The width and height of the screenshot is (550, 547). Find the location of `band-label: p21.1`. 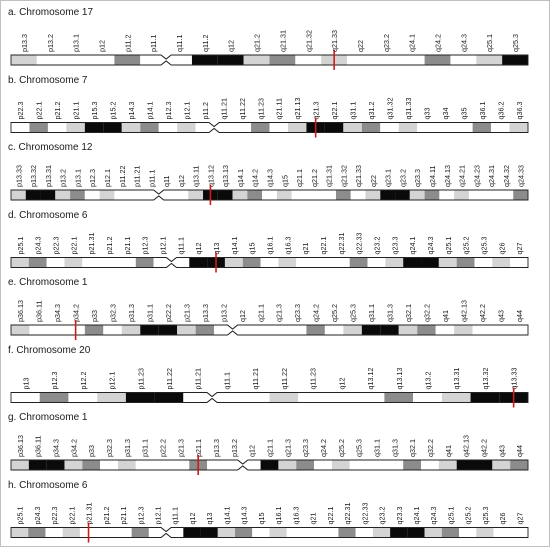

band-label: p21.1 is located at coordinates (123, 516).